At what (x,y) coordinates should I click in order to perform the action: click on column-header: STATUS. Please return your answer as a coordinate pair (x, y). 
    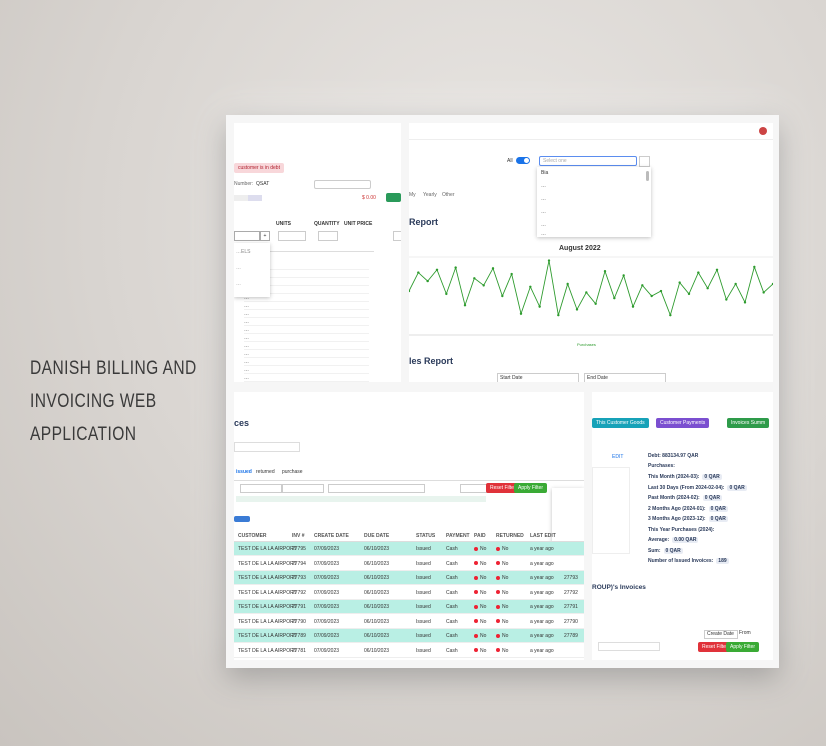
    Looking at the image, I should click on (426, 536).